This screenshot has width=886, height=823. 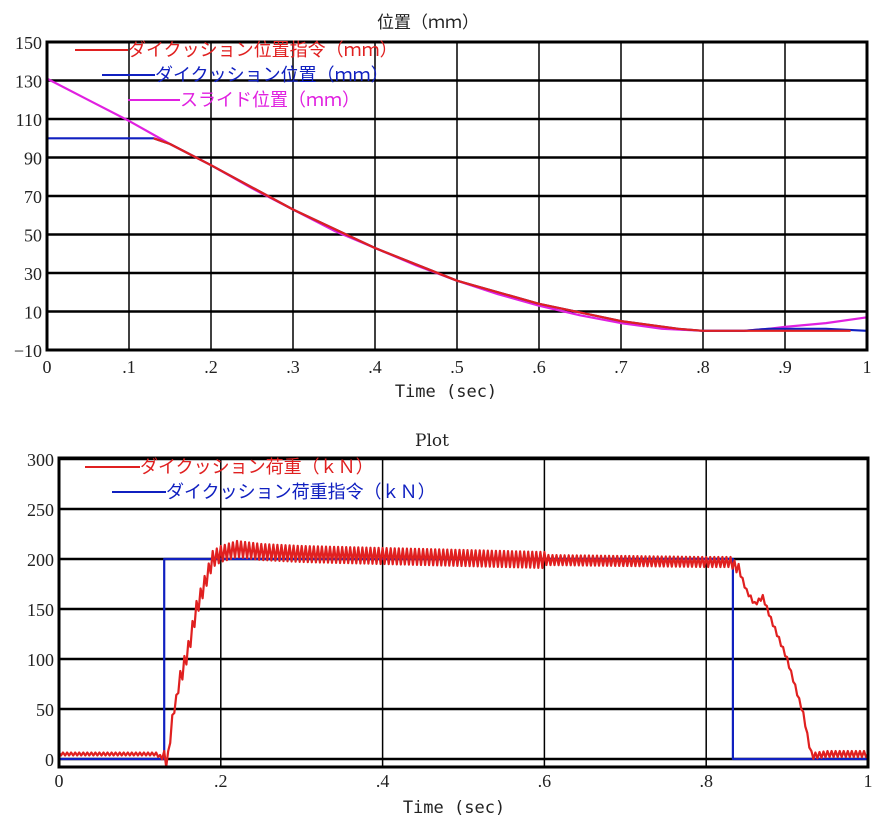 I want to click on legend-label: スライド位置（ｍｍ）, so click(x=270, y=100).